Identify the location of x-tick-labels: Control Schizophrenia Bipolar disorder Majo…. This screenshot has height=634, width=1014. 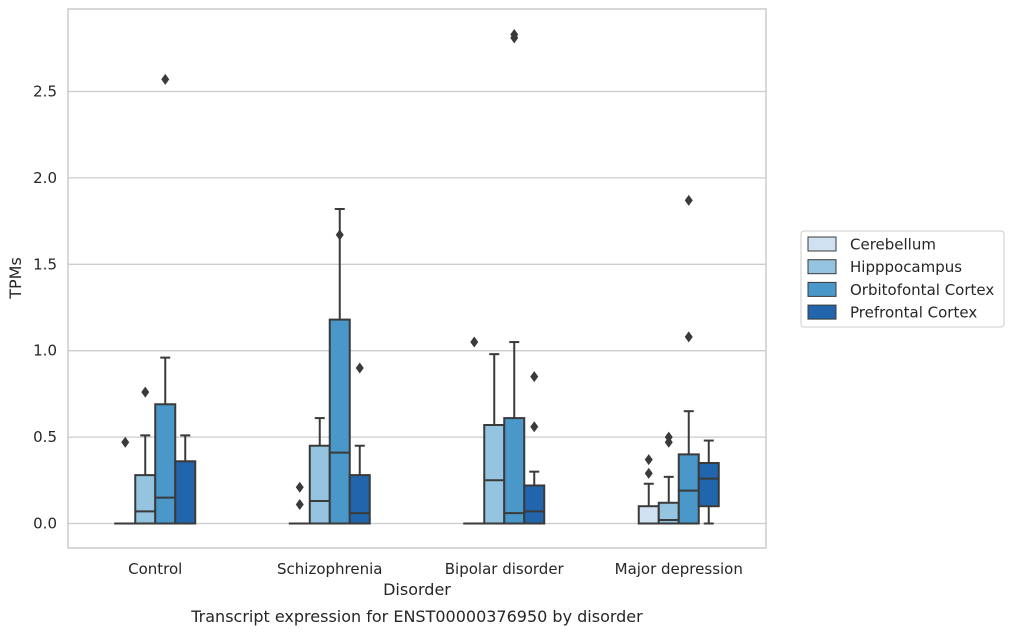
(435, 569).